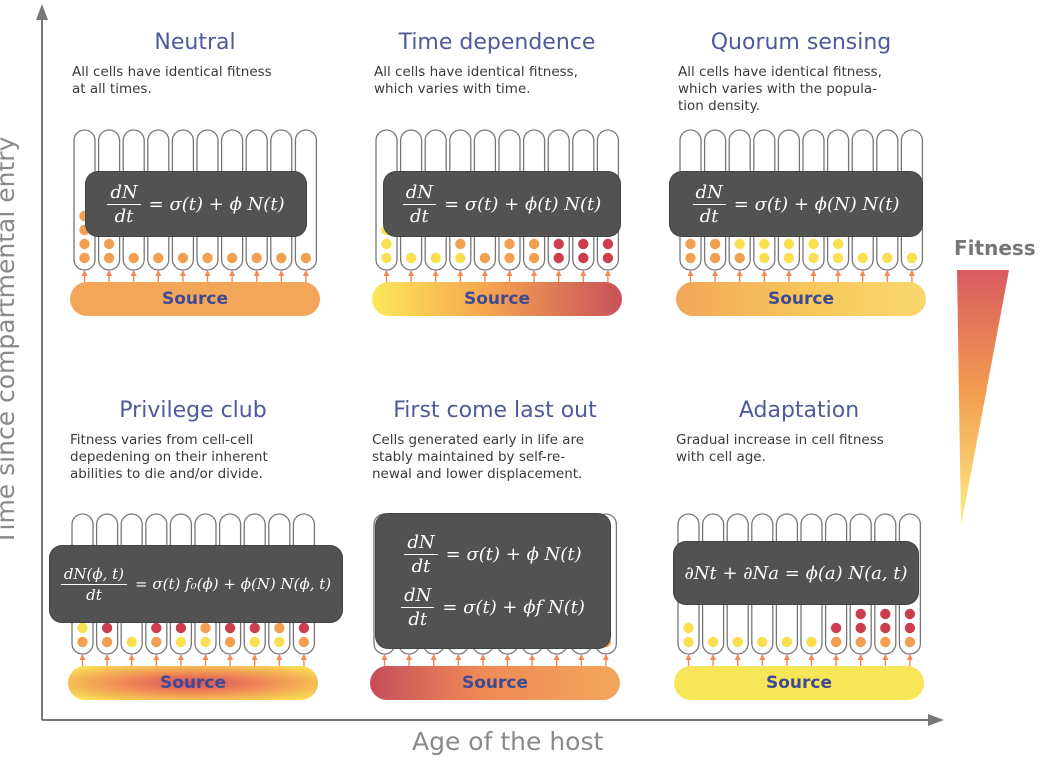 The image size is (1060, 760). I want to click on equation-rhs: ∂Nt + ∂Na = ϕ(a) N(a, t), so click(796, 573).